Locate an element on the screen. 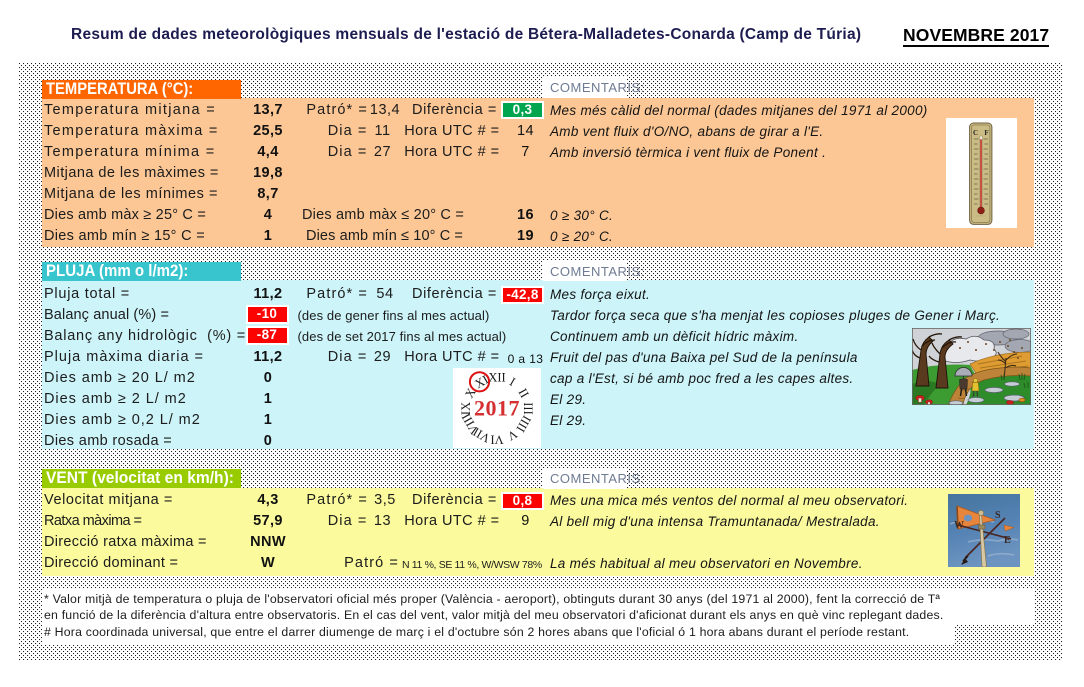 The image size is (1084, 687). svg-text: I is located at coordinates (512, 382).